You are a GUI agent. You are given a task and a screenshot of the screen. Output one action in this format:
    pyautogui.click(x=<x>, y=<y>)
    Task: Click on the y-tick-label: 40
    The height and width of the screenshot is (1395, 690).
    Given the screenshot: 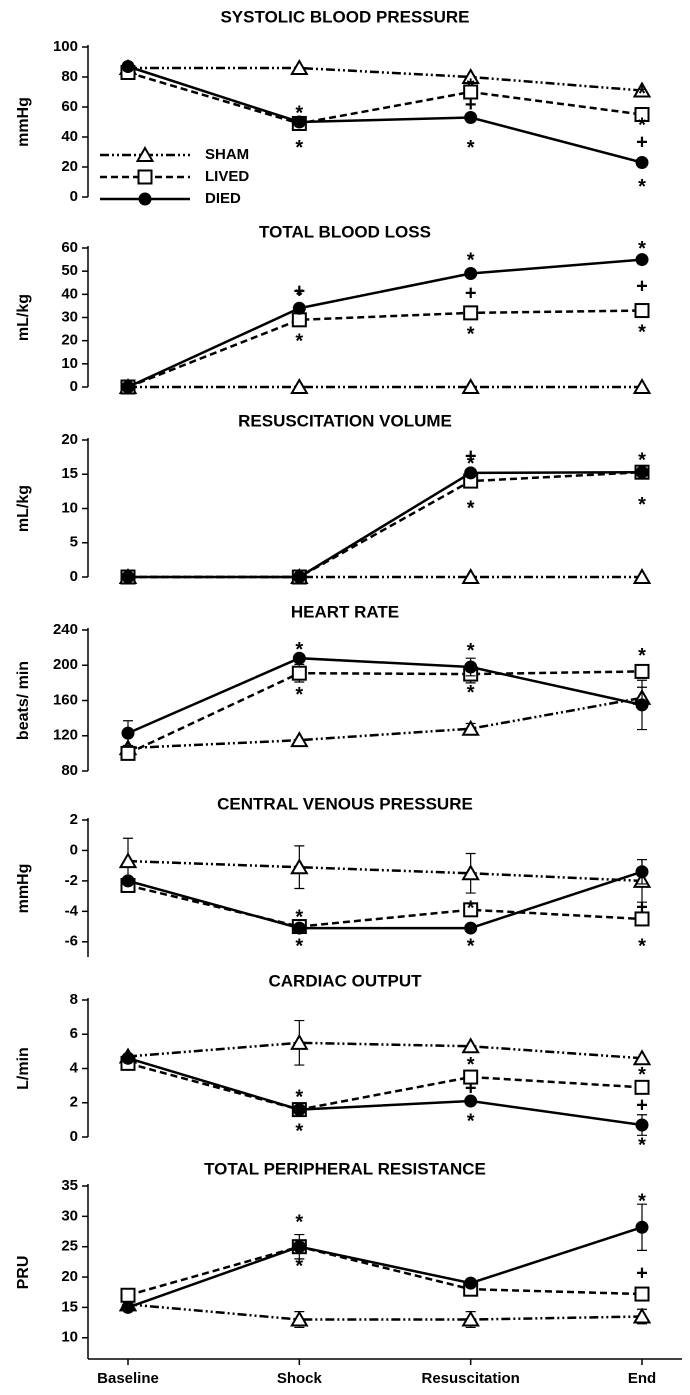 What is the action you would take?
    pyautogui.click(x=69, y=136)
    